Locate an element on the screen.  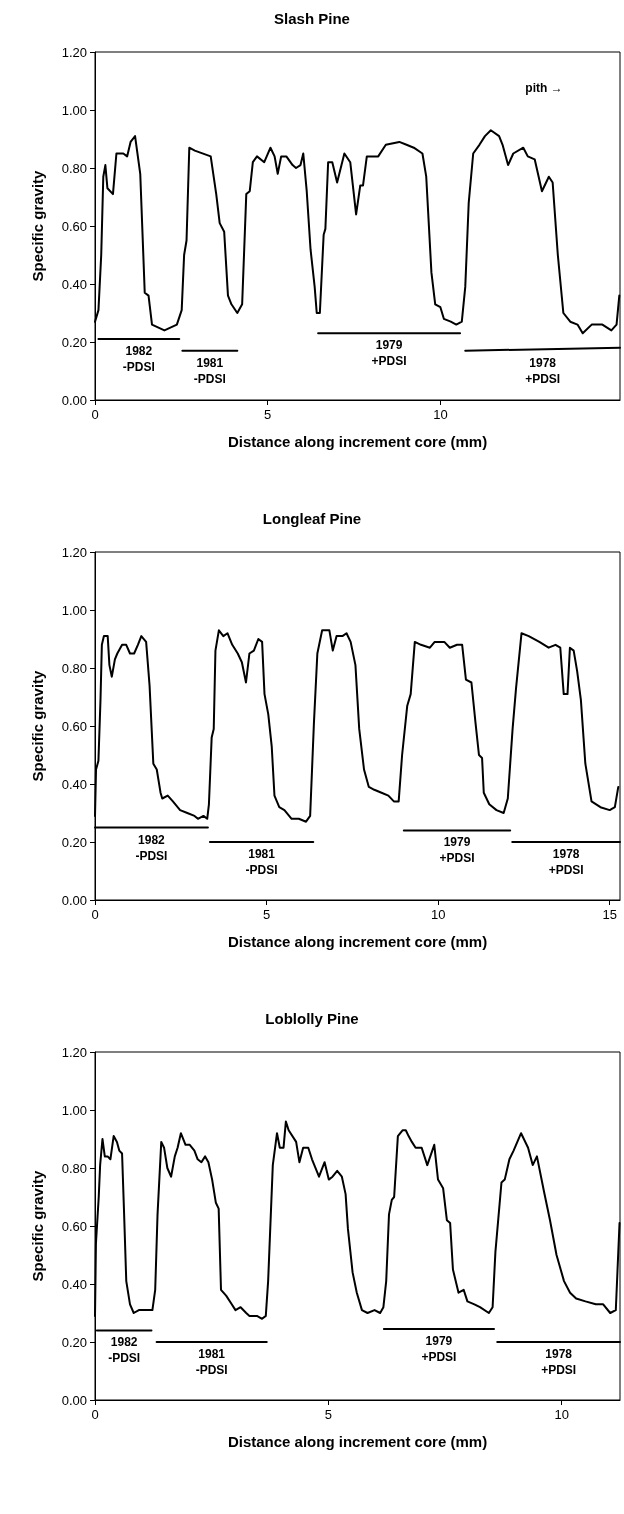
x-tick-label: 15 is located at coordinates (609, 914).